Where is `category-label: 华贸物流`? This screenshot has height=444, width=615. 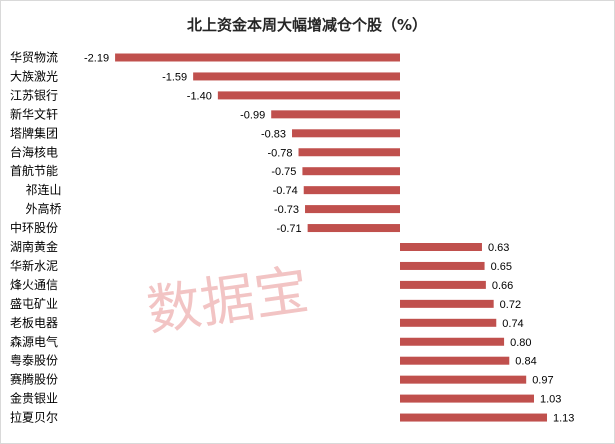
category-label: 华贸物流 is located at coordinates (34, 58).